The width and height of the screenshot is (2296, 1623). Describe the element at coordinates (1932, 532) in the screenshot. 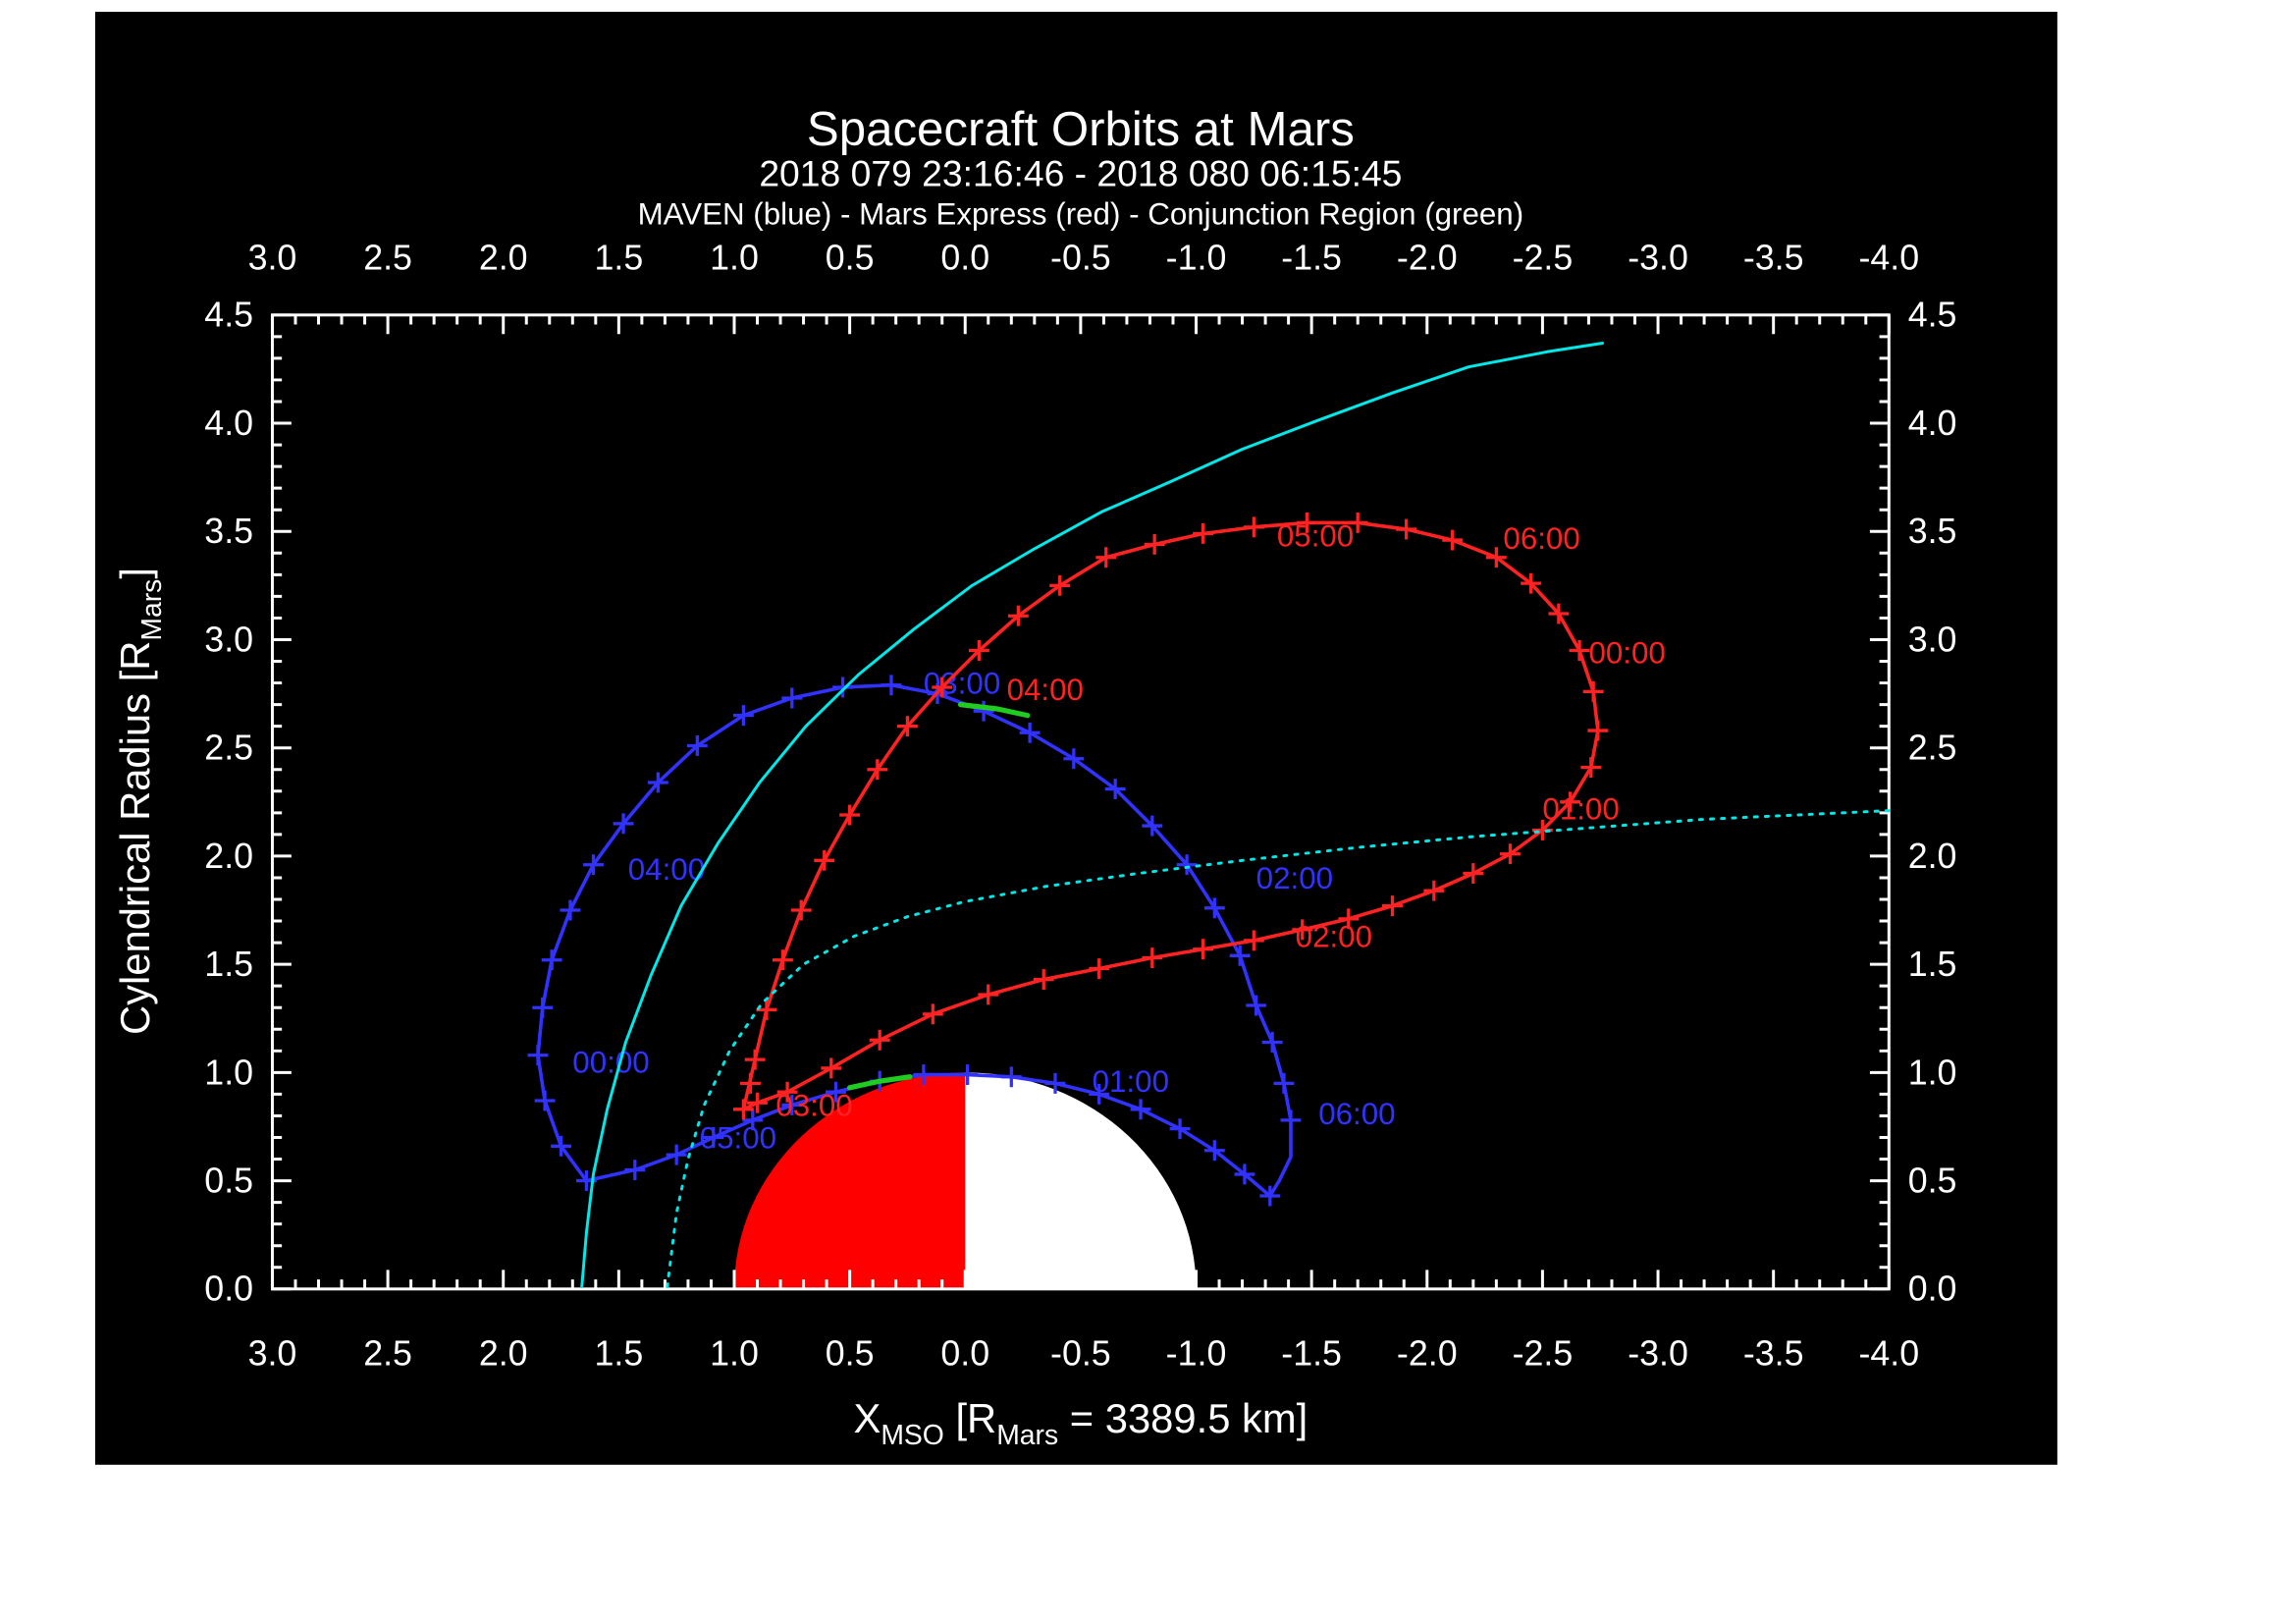

I see `y-axis-tick-label-right: 3.5` at that location.